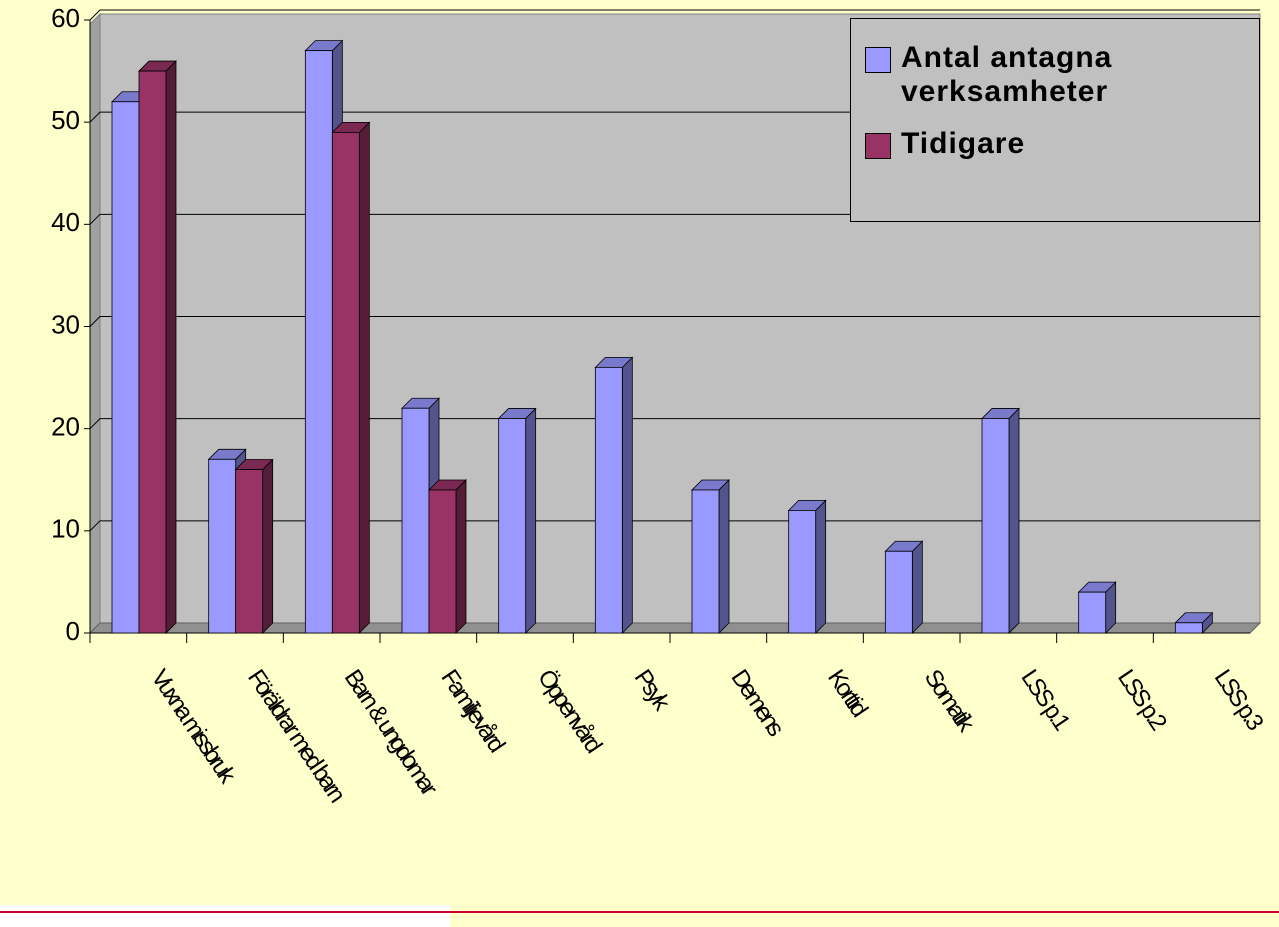 This screenshot has width=1279, height=927. Describe the element at coordinates (65, 18) in the screenshot. I see `y-tick-label: 60` at that location.